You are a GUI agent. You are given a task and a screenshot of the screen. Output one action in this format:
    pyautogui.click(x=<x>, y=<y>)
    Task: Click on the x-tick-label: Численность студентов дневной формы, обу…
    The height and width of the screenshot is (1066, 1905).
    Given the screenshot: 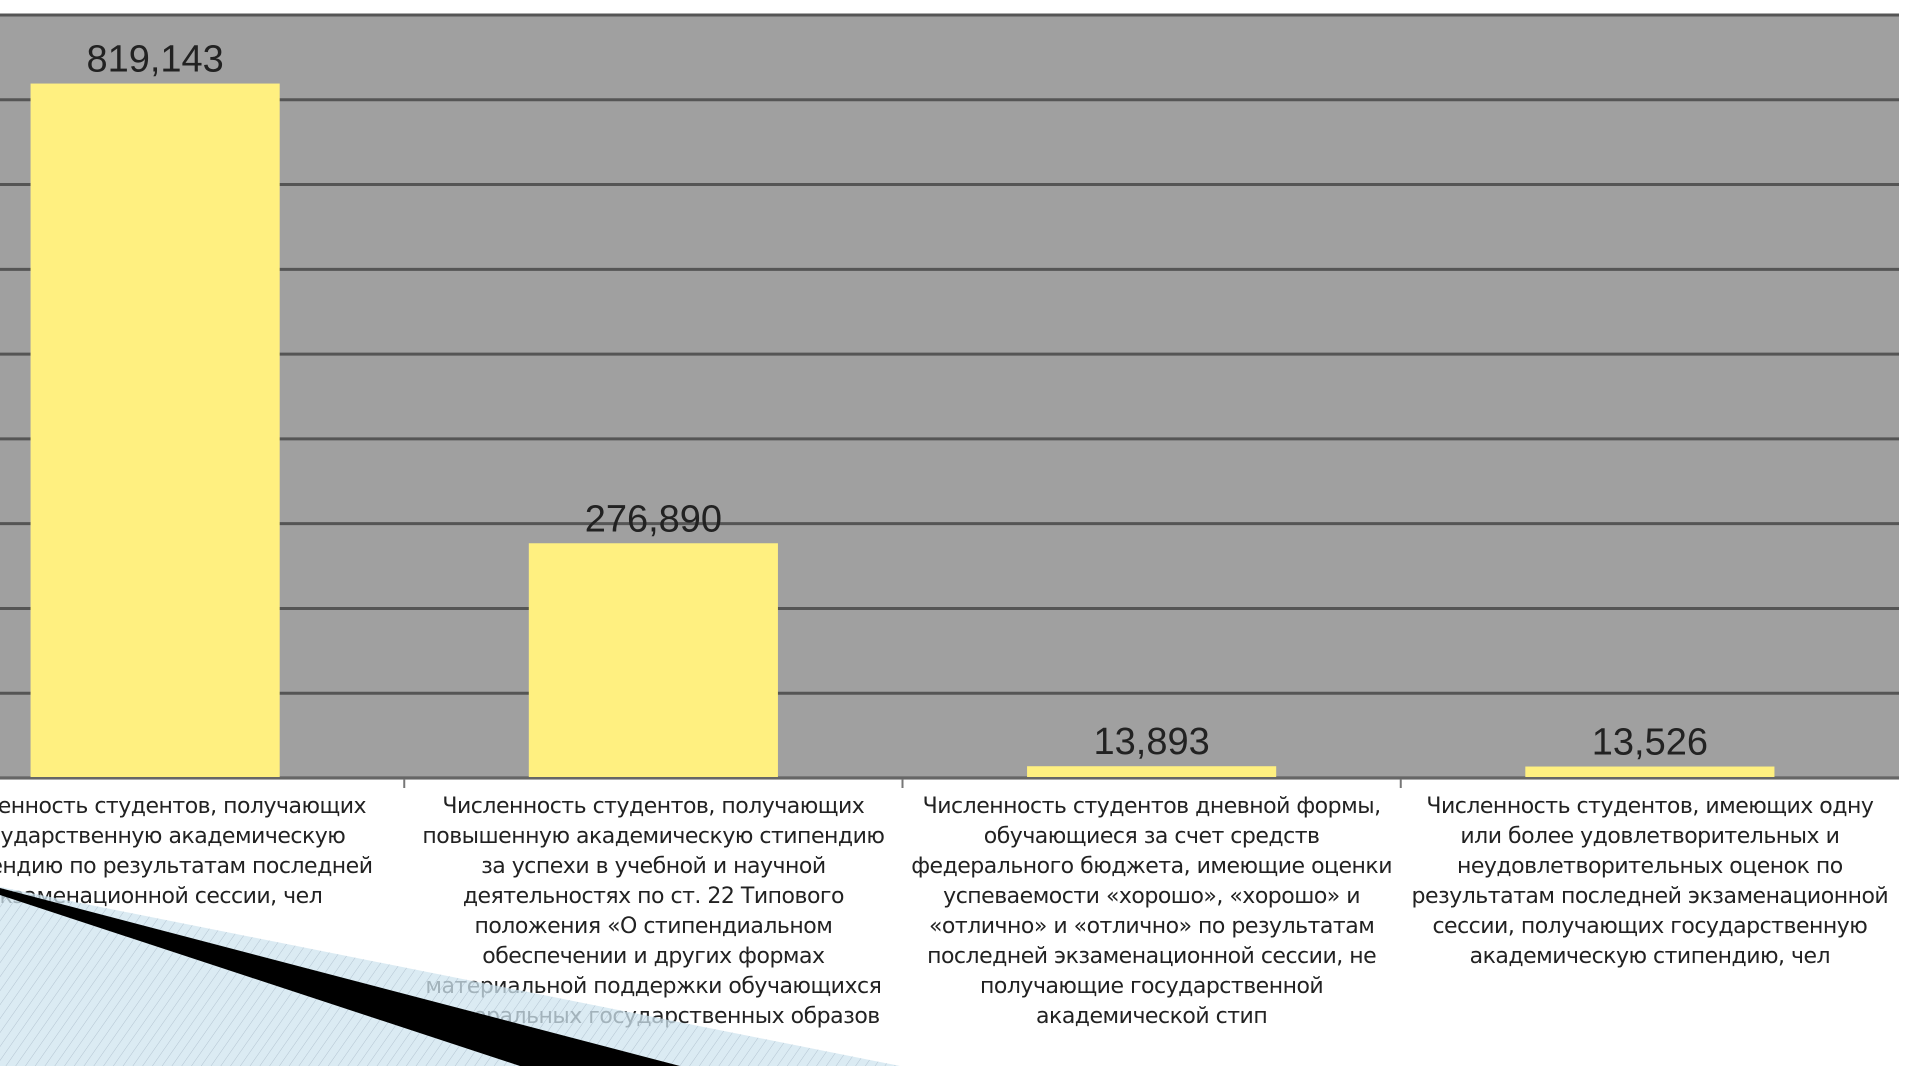 What is the action you would take?
    pyautogui.click(x=1152, y=911)
    